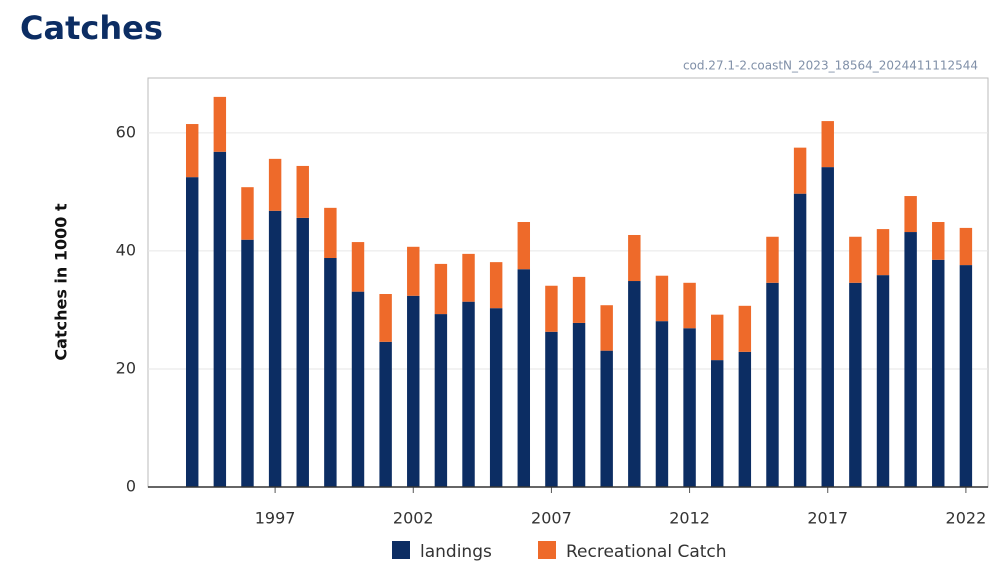  I want to click on x-tick-label: 2002, so click(413, 518).